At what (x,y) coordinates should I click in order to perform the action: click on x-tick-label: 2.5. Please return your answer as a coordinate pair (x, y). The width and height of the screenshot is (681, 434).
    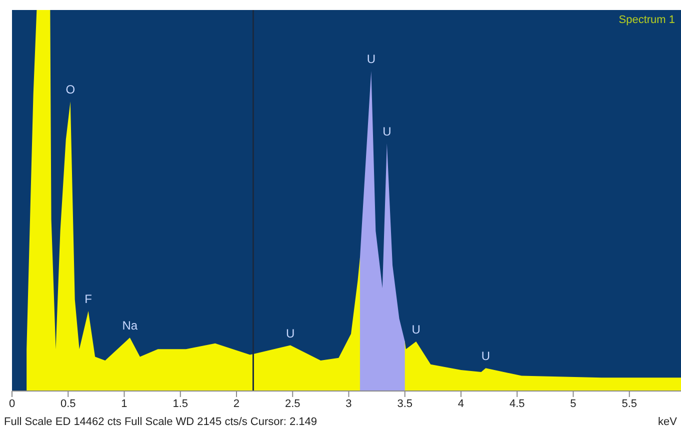
    Looking at the image, I should click on (292, 404).